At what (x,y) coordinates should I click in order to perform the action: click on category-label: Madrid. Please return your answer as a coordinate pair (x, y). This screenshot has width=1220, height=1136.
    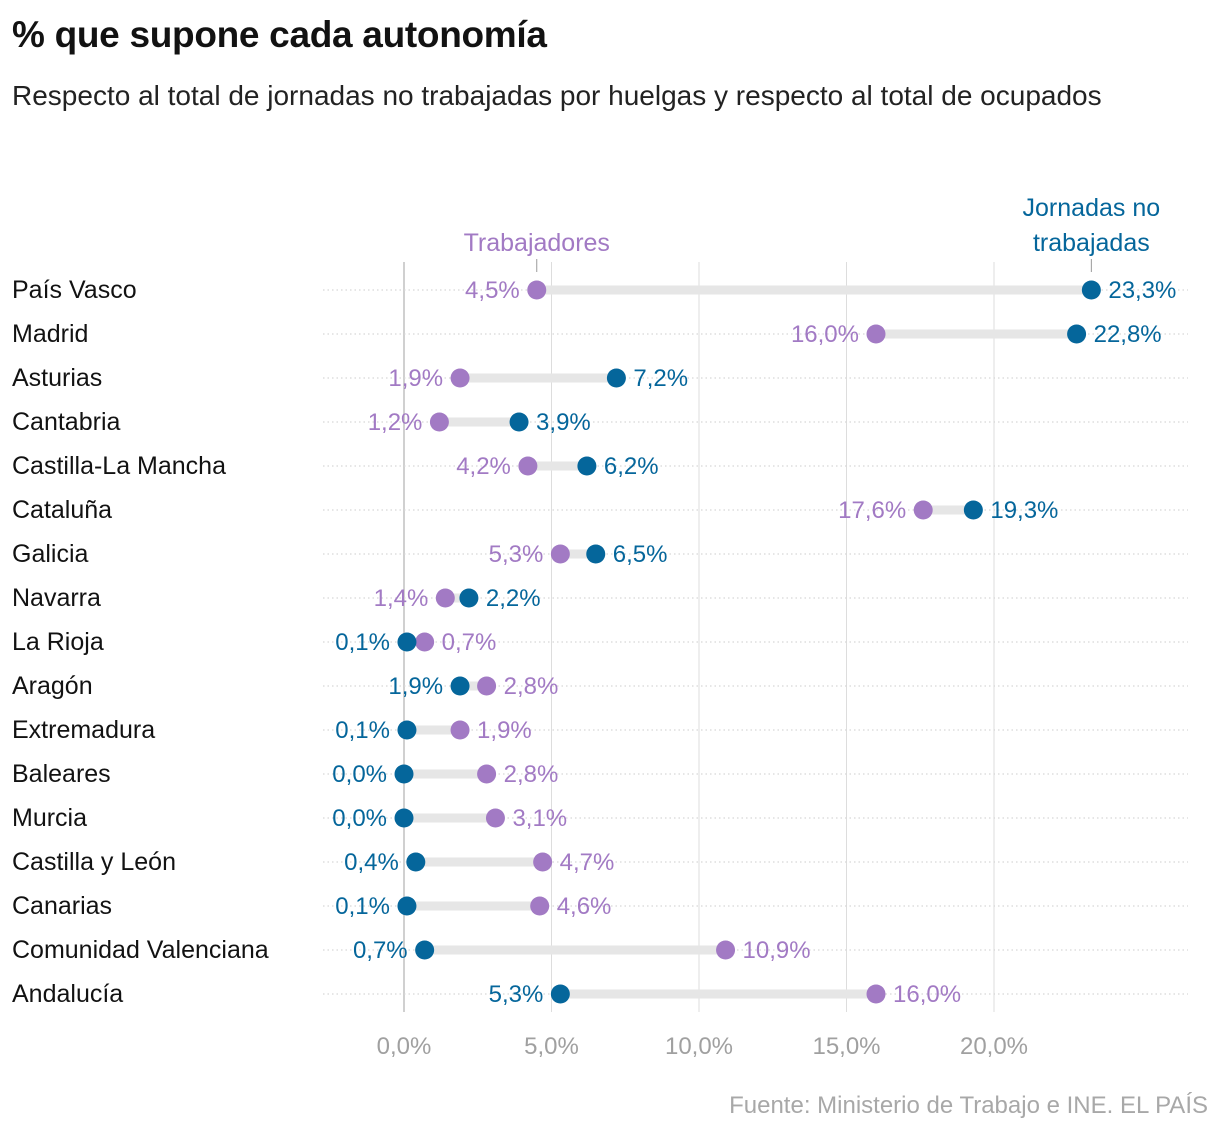
    Looking at the image, I should click on (50, 334).